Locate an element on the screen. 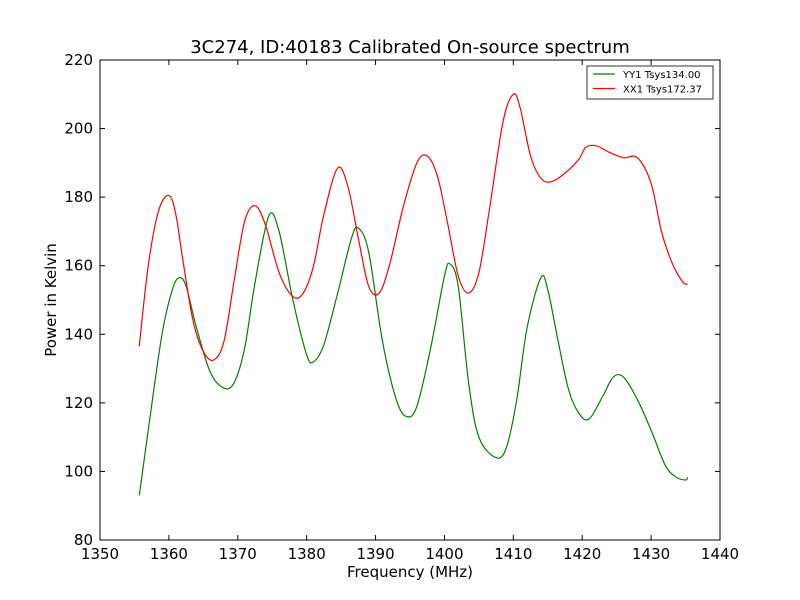  y-tick-label: 80 is located at coordinates (83, 540).